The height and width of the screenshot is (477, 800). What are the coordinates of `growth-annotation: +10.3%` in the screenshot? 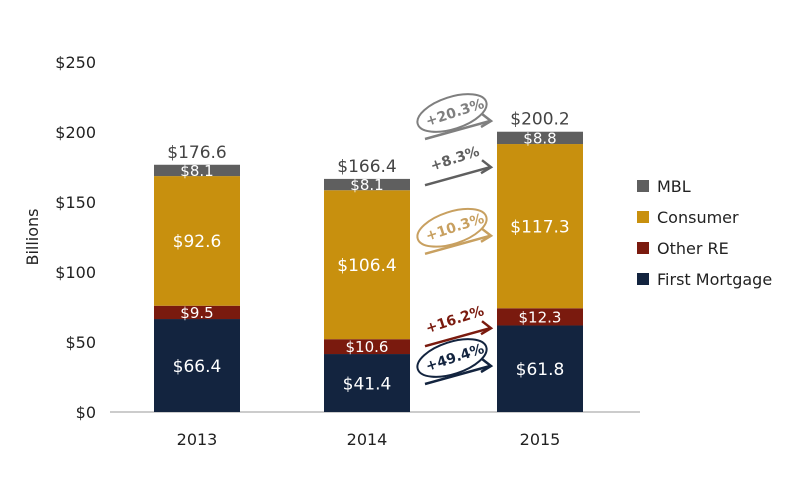 It's located at (455, 231).